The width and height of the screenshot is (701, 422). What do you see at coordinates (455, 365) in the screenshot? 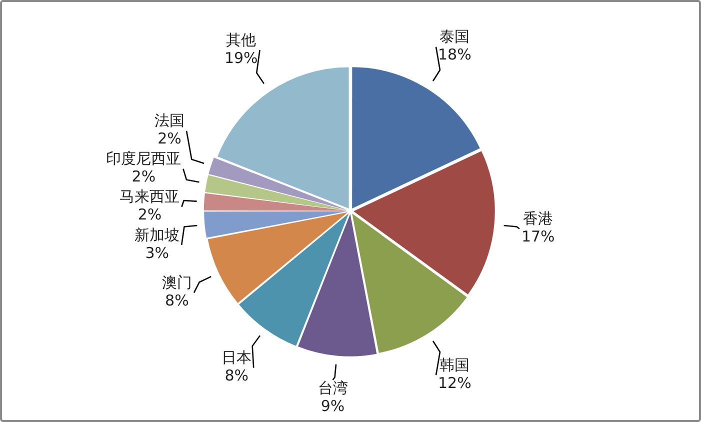
I see `slice-label: 韩国` at bounding box center [455, 365].